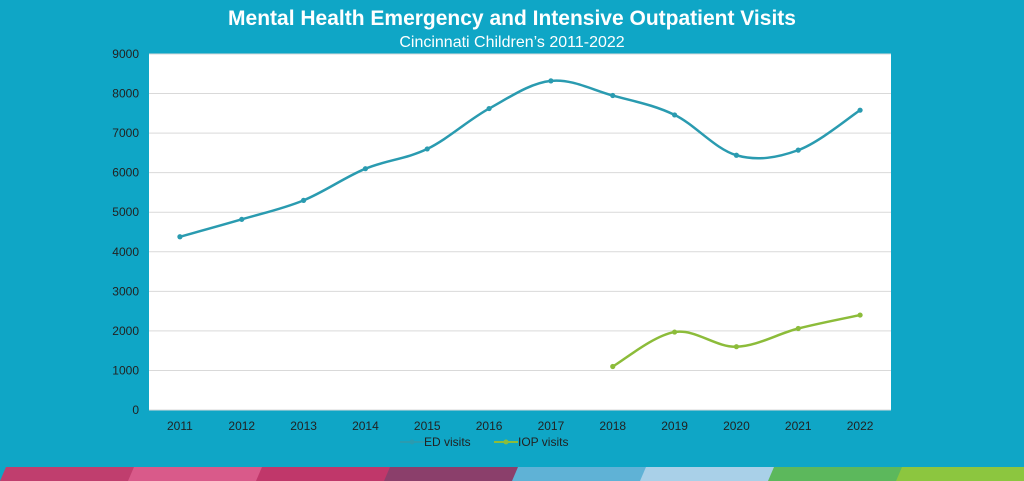 The width and height of the screenshot is (1024, 481). I want to click on x-tick-label: 2011, so click(180, 426).